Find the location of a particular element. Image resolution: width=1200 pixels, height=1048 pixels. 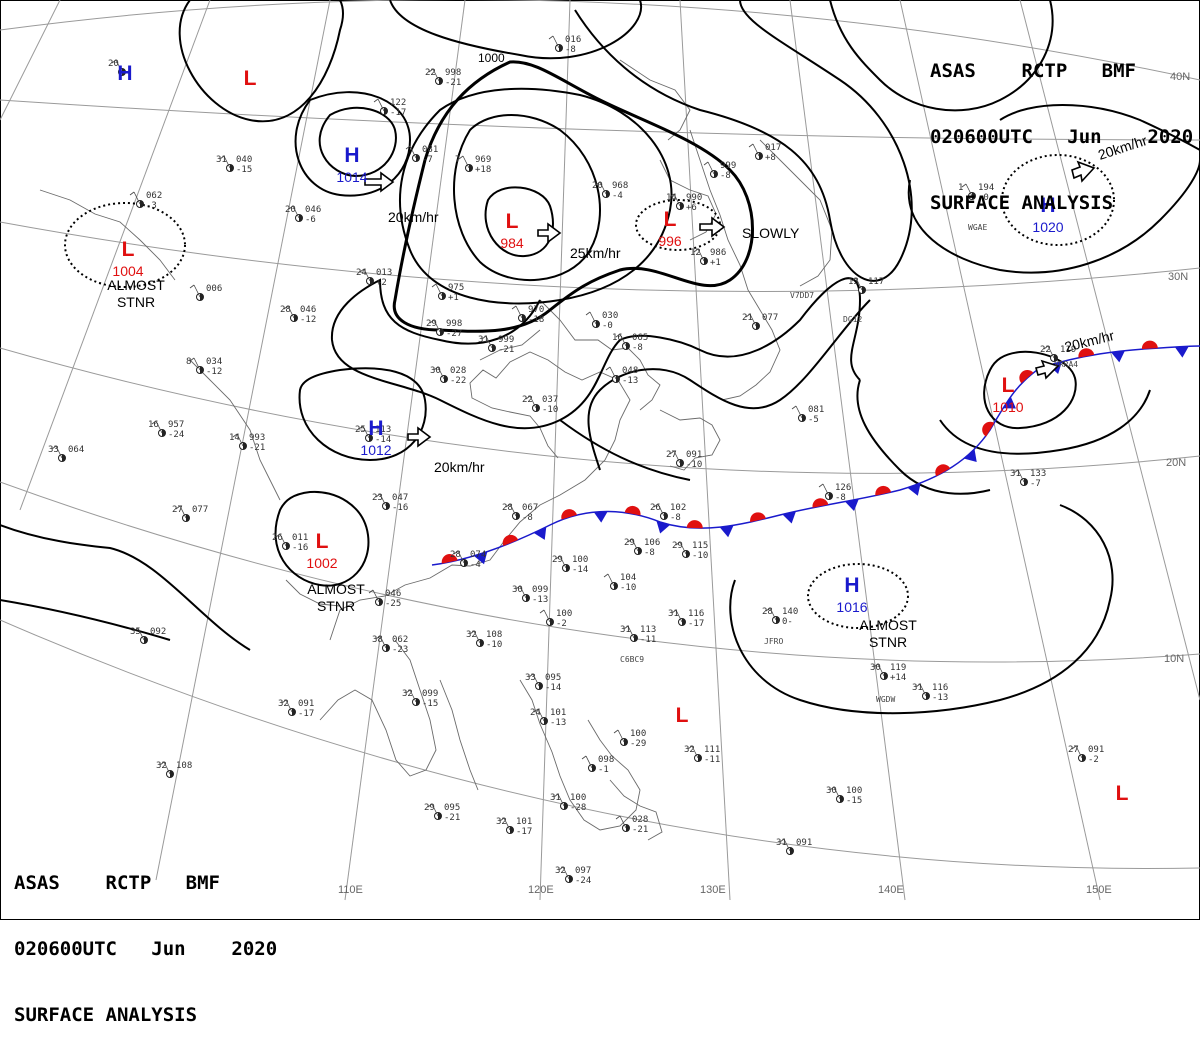

station-pressure: 017 is located at coordinates (773, 148).